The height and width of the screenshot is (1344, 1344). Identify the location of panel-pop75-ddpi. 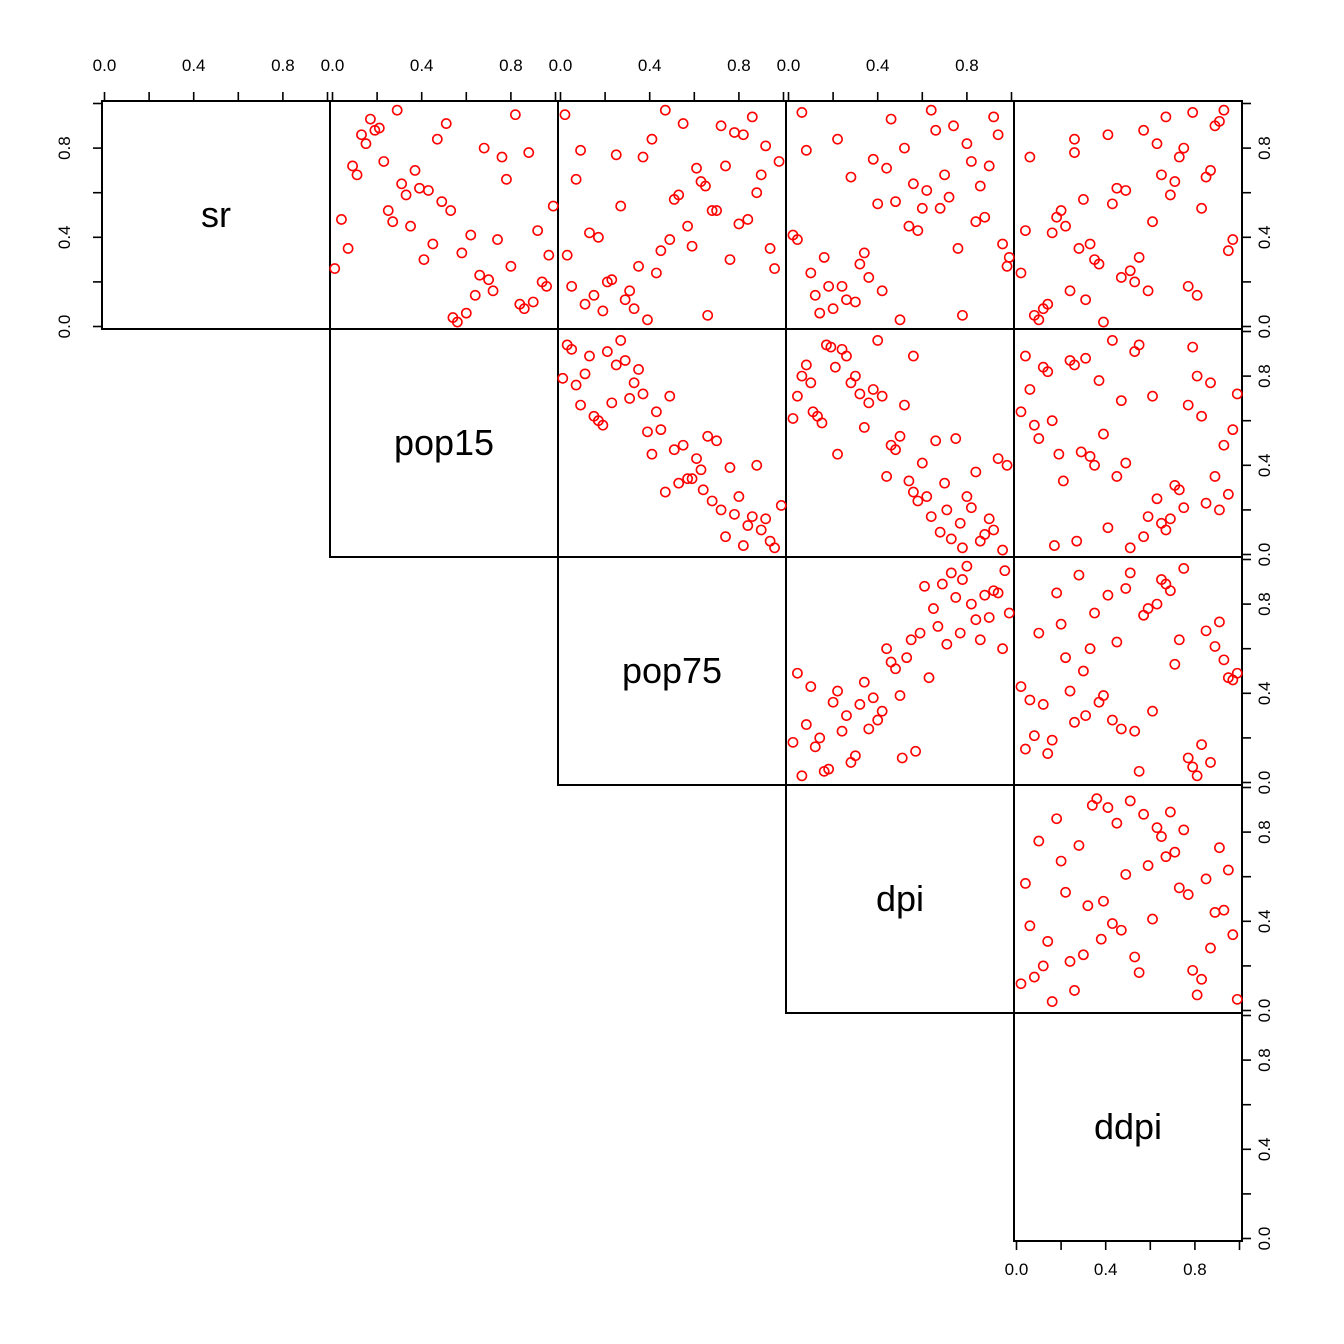
(1128, 671).